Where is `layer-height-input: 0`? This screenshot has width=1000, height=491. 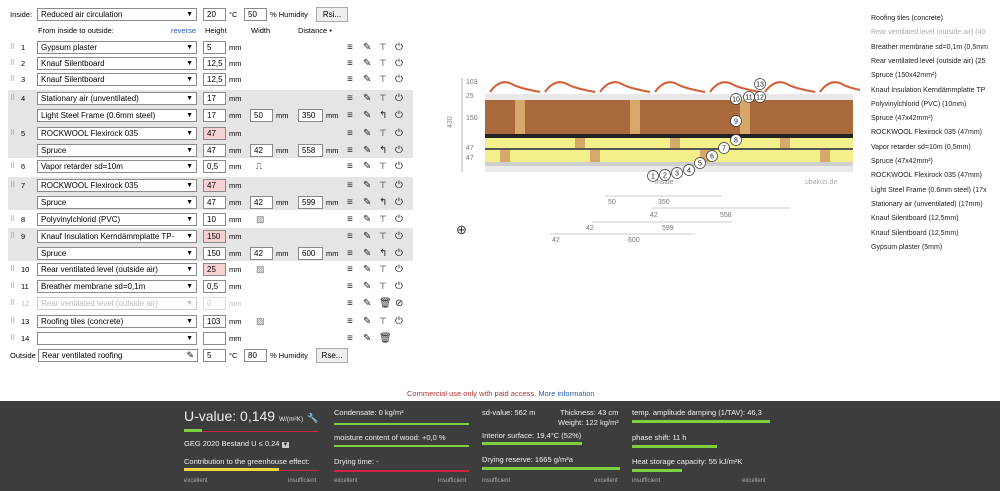
layer-height-input: 0 is located at coordinates (214, 303).